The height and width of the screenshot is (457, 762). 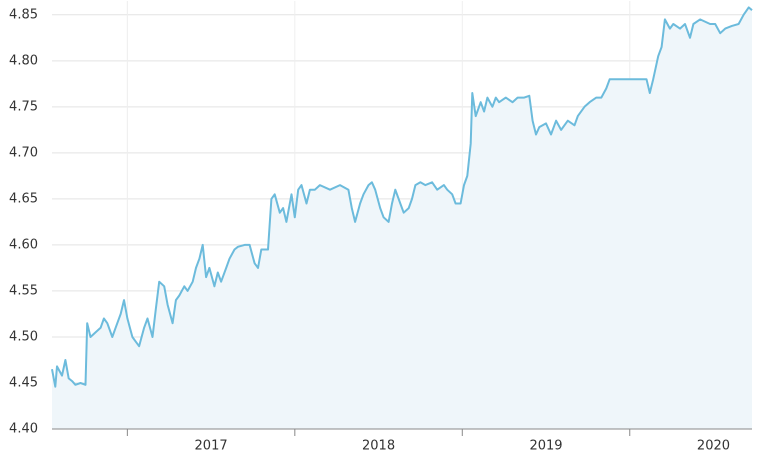 What do you see at coordinates (23, 244) in the screenshot?
I see `y-tick-label: 4.60` at bounding box center [23, 244].